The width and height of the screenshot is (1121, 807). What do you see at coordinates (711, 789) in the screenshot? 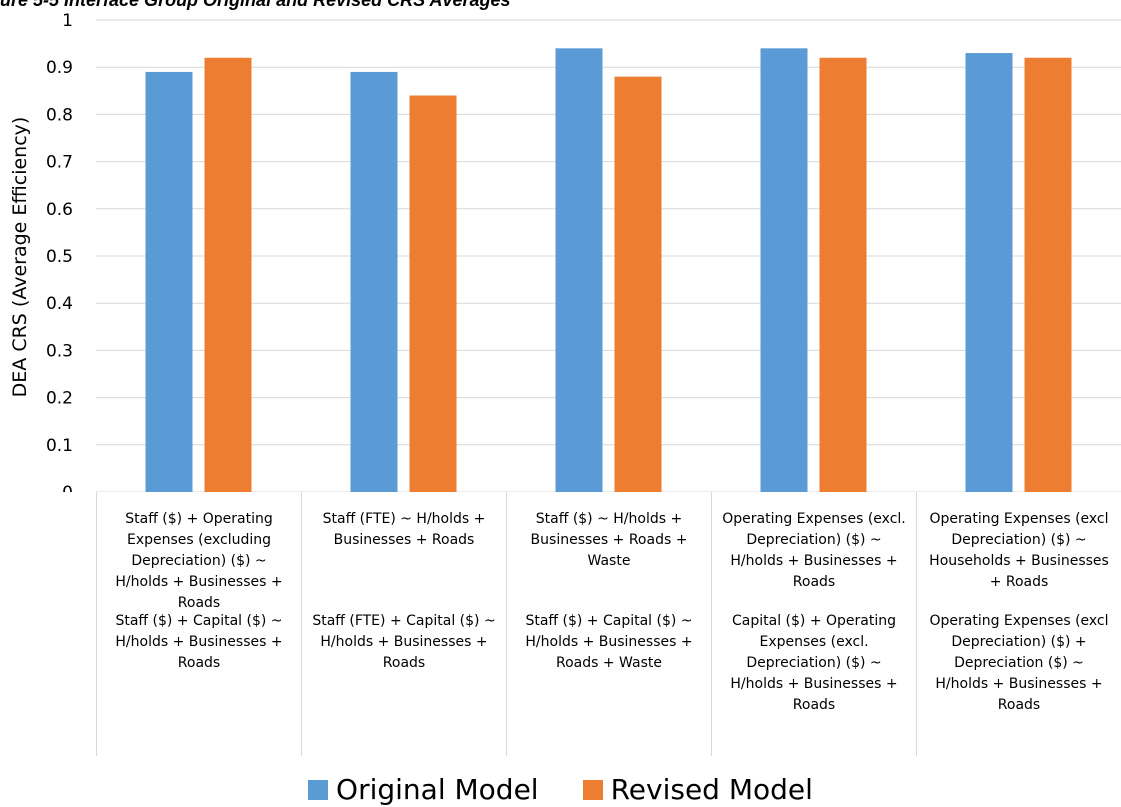
I see `legend-label: Revised Model` at bounding box center [711, 789].